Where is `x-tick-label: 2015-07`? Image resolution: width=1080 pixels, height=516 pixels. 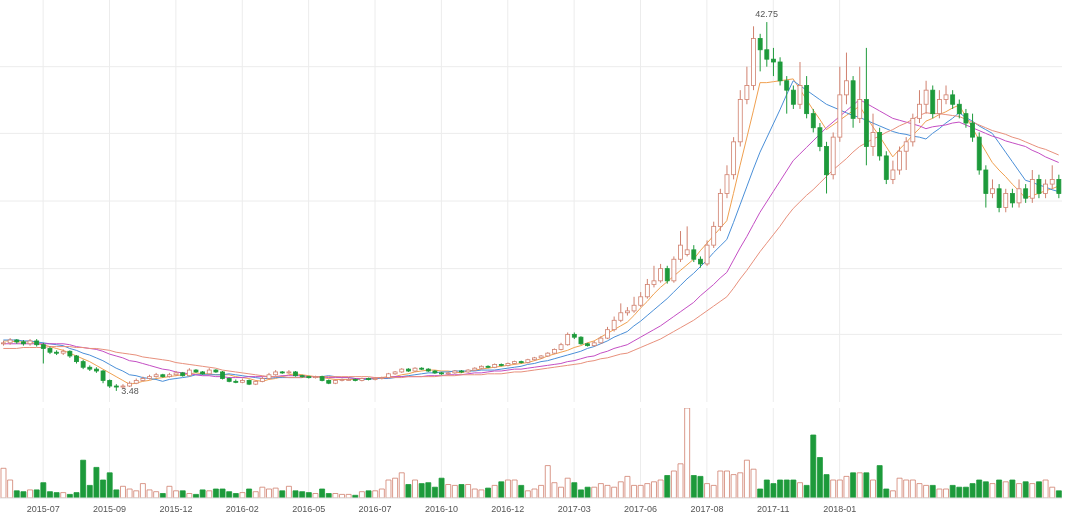 x-tick-label: 2015-07 is located at coordinates (43, 509).